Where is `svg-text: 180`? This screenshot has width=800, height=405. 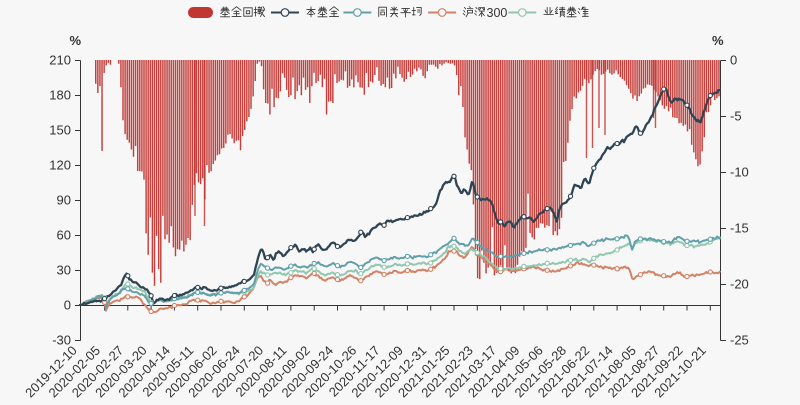
svg-text: 180 is located at coordinates (60, 95).